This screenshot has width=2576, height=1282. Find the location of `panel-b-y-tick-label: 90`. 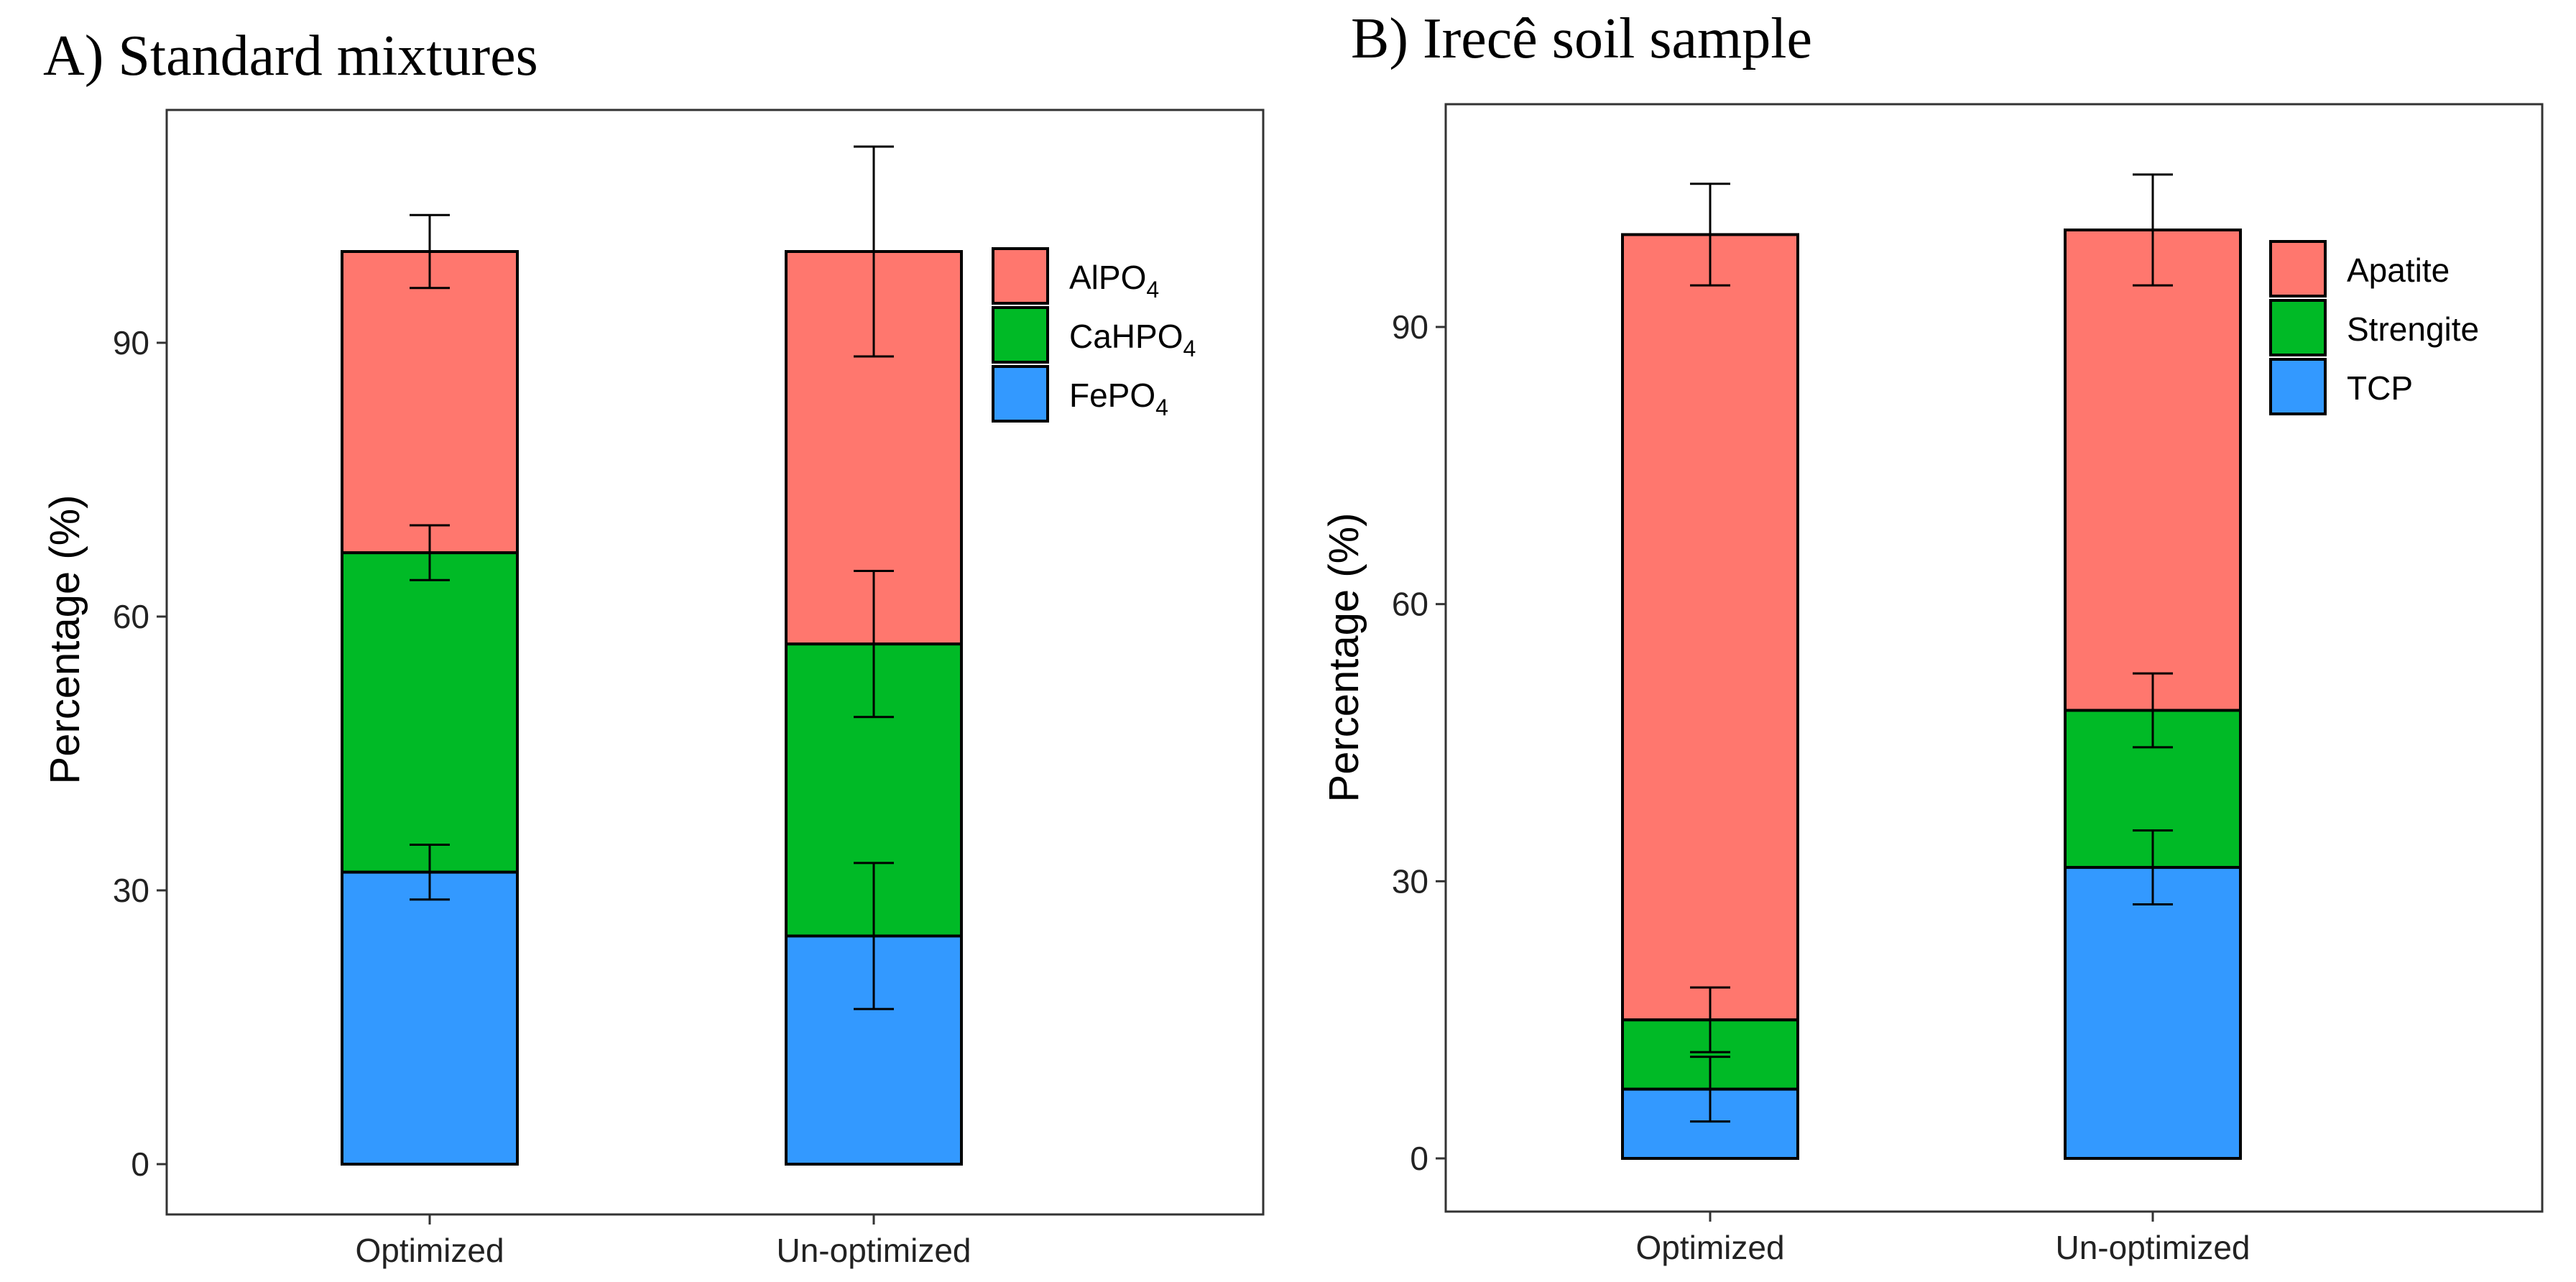

panel-b-y-tick-label: 90 is located at coordinates (1410, 327).